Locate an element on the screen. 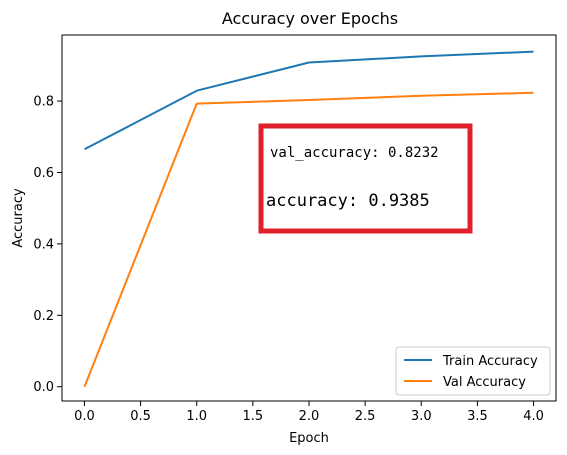 The width and height of the screenshot is (567, 455). x-axis-ticks: 0.0 0.5 1.0 1.5 2.0 2.5 3.0 3.5 4.0 is located at coordinates (309, 412).